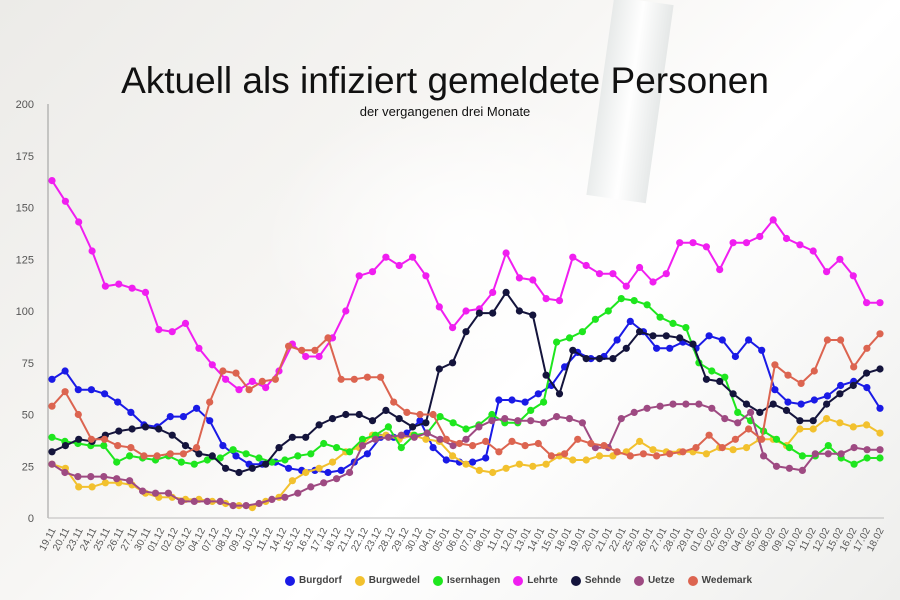  What do you see at coordinates (719, 580) in the screenshot?
I see `legend-item-wedemark: Wedemark` at bounding box center [719, 580].